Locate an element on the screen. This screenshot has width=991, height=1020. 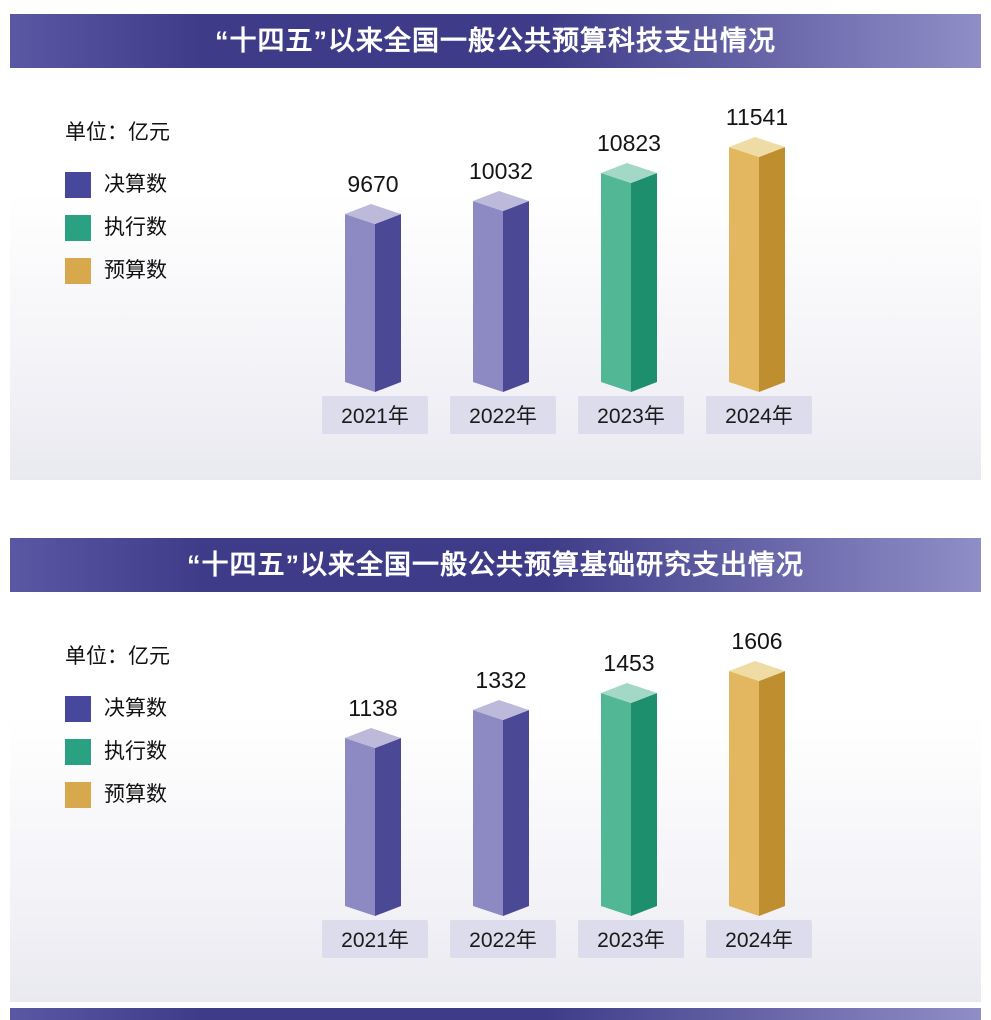
bar-value-label: 11541 is located at coordinates (757, 117).